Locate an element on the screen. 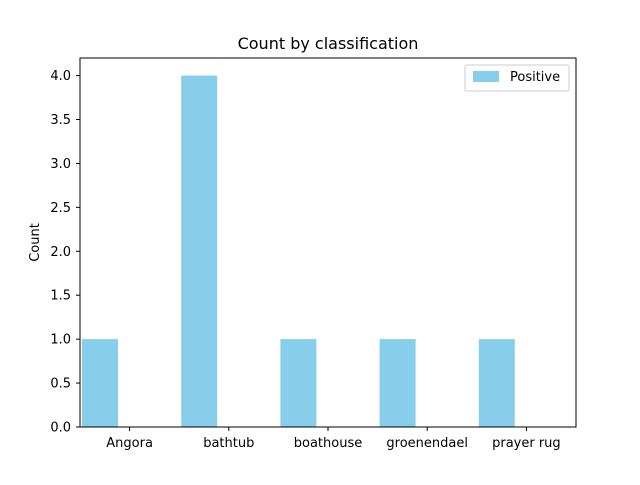 The width and height of the screenshot is (640, 485). x-tick-label: groenendael is located at coordinates (427, 443).